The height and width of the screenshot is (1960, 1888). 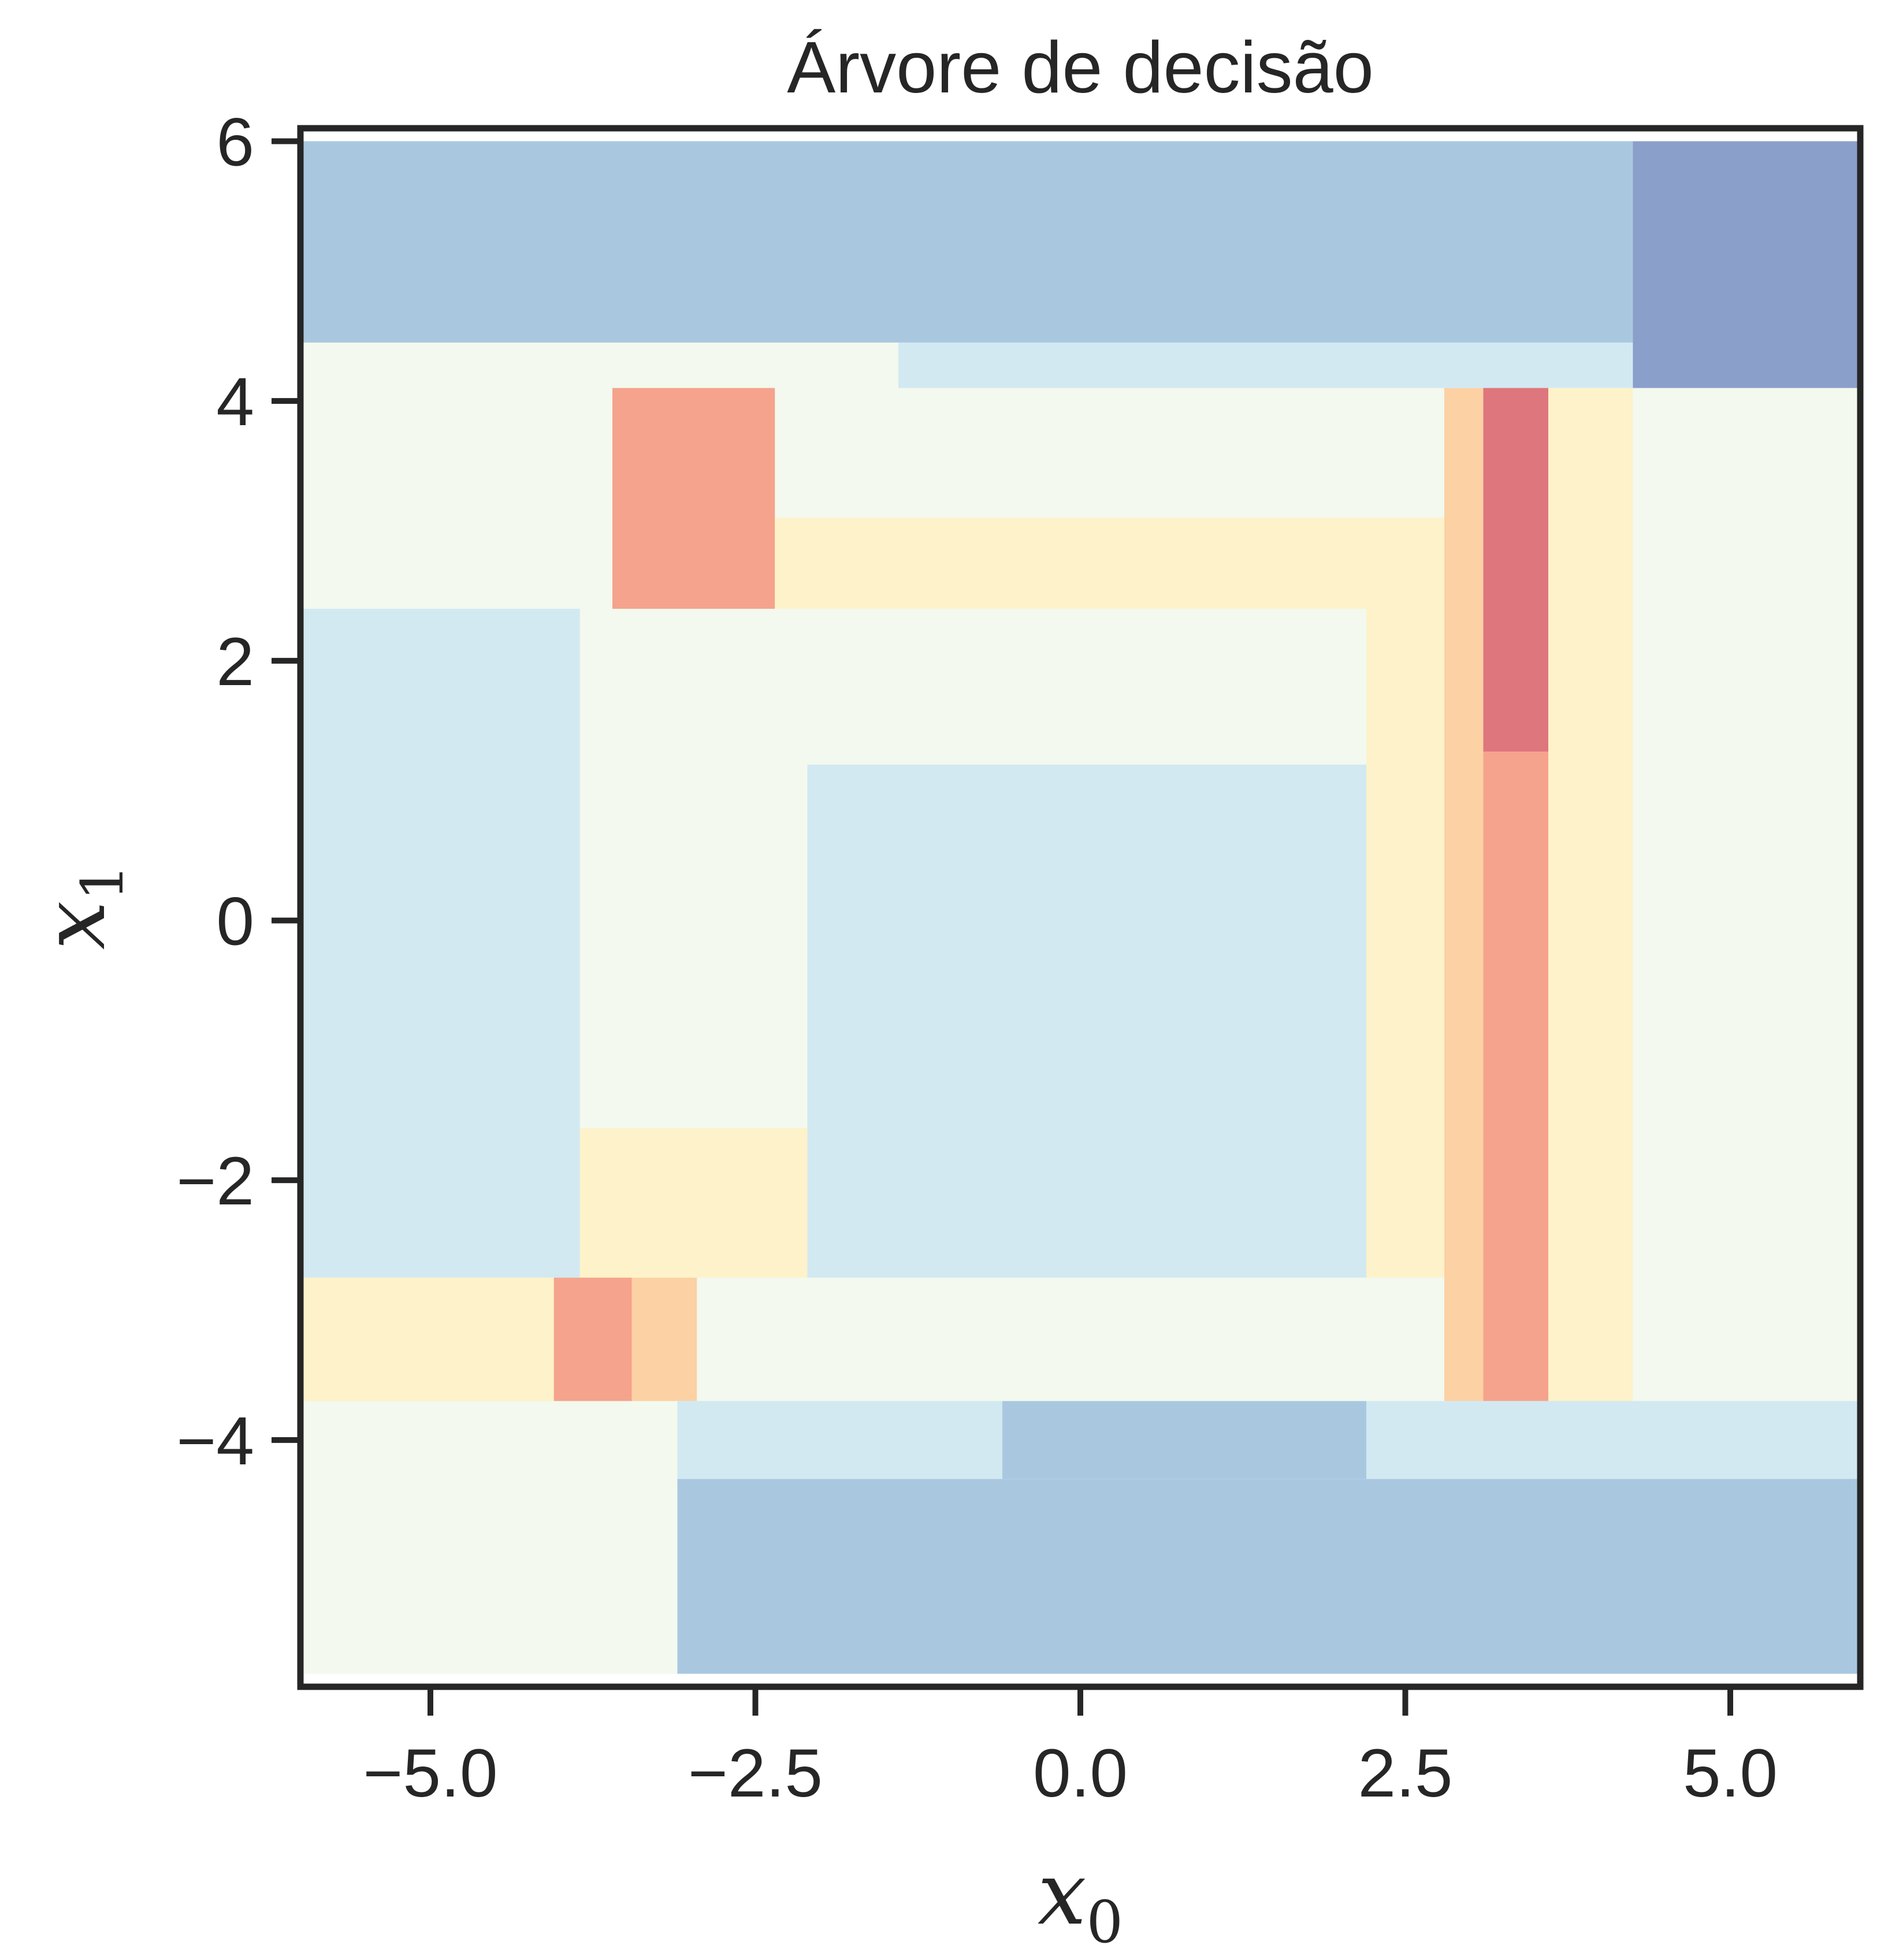 I want to click on y-axis-label: x1, so click(x=80, y=907).